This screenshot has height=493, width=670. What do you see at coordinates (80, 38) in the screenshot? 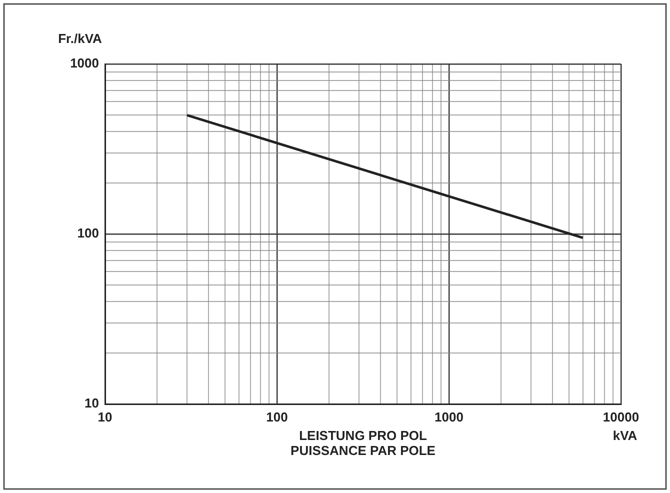
I see `y-axis-title: Fr./kVA` at bounding box center [80, 38].